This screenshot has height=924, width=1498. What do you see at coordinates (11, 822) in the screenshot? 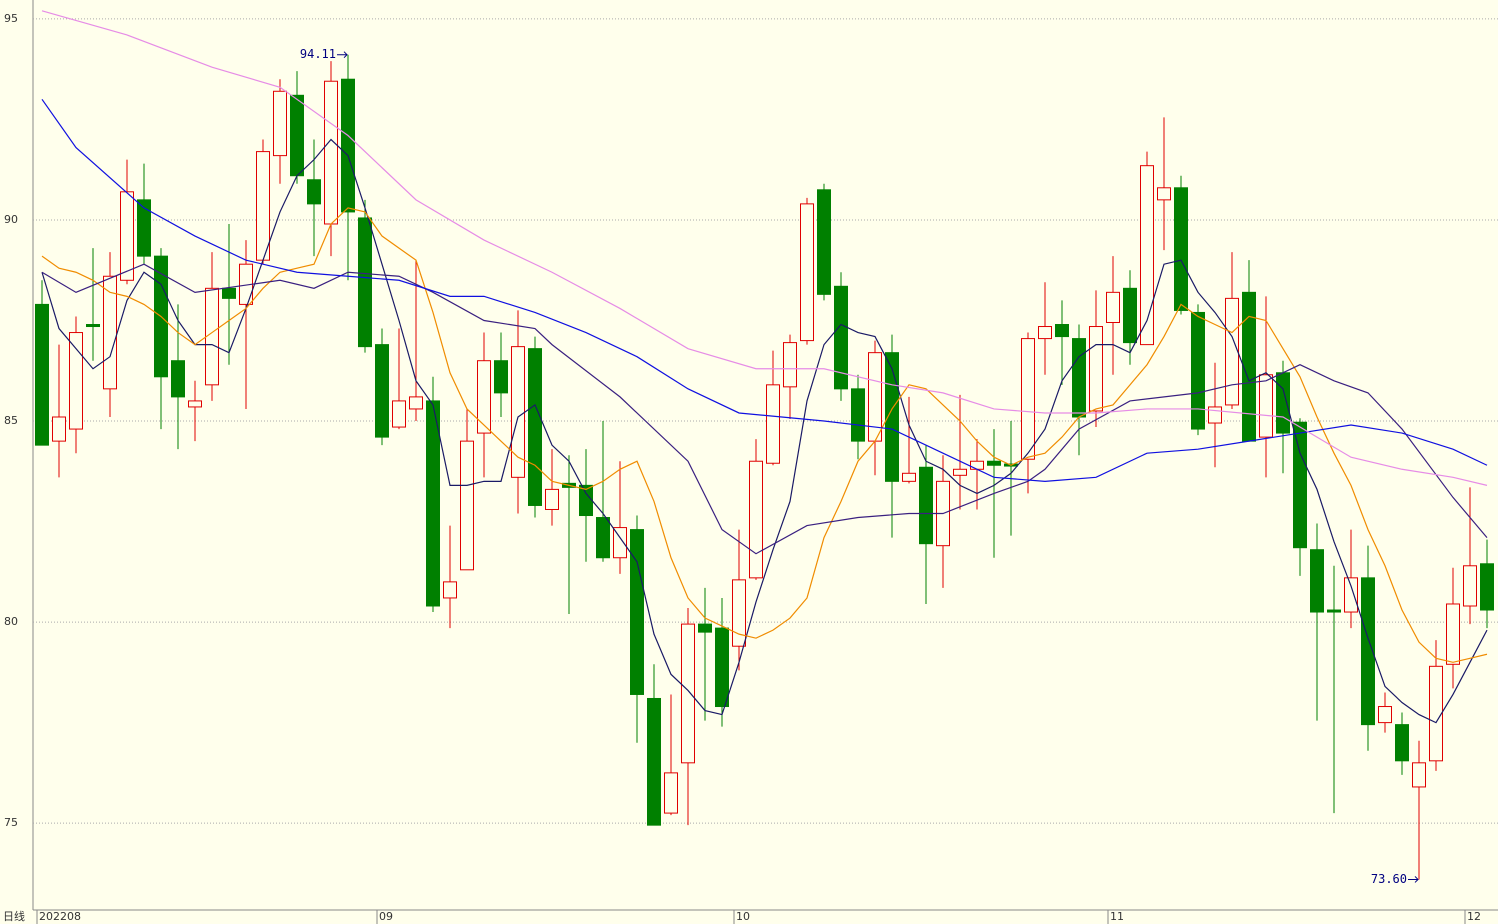
I see `y-tick-label: 75` at bounding box center [11, 822].